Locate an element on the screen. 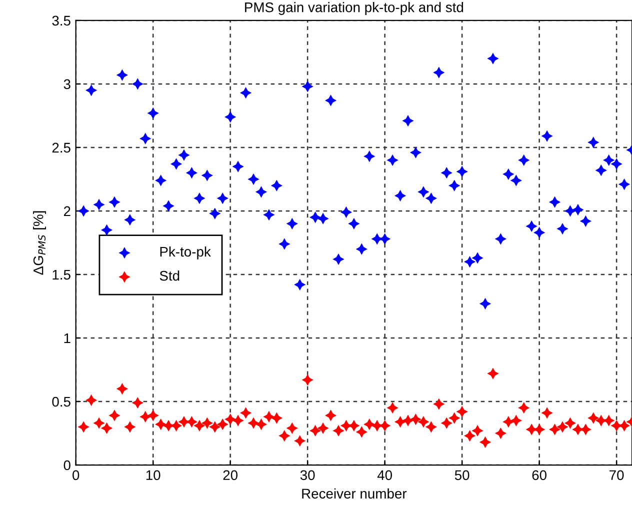 This screenshot has height=511, width=632. x-tick-label: 30 is located at coordinates (307, 475).